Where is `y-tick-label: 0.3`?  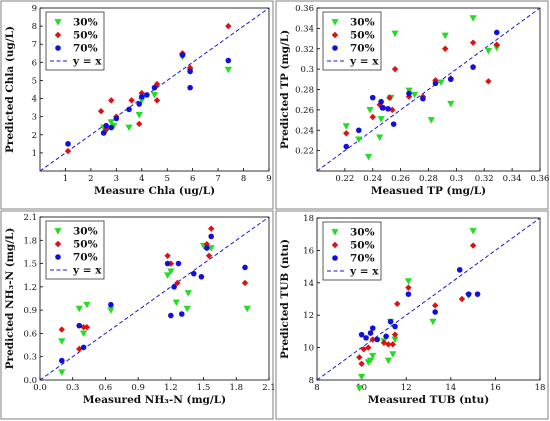 y-tick-label: 0.3 is located at coordinates (30, 358).